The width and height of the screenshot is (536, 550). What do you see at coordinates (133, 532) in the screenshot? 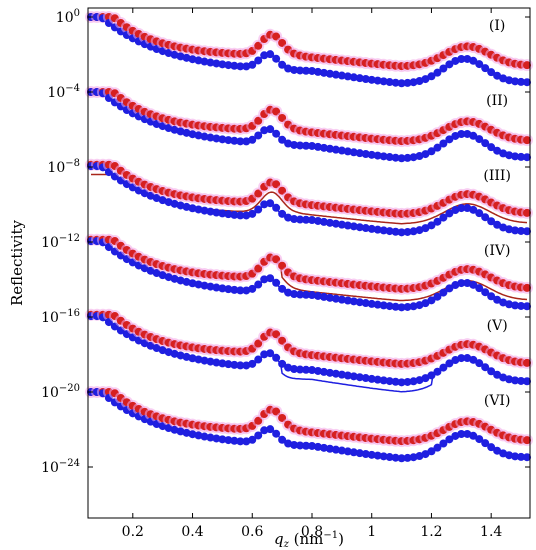
I see `x-tick-label: 0.2` at bounding box center [133, 532].